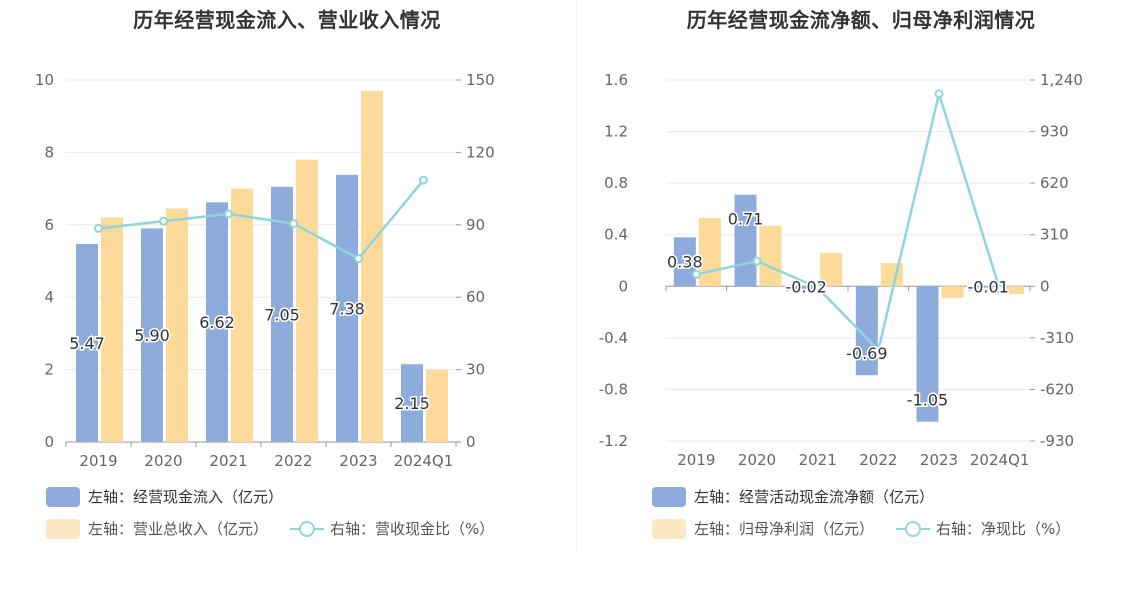 The image size is (1148, 589). Describe the element at coordinates (1054, 183) in the screenshot. I see `y-right-tick-label: 620` at that location.